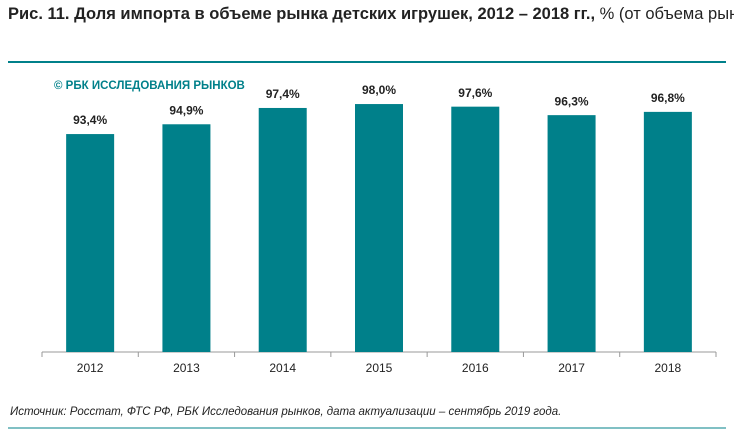  What do you see at coordinates (379, 368) in the screenshot?
I see `x-tick-label: 2015` at bounding box center [379, 368].